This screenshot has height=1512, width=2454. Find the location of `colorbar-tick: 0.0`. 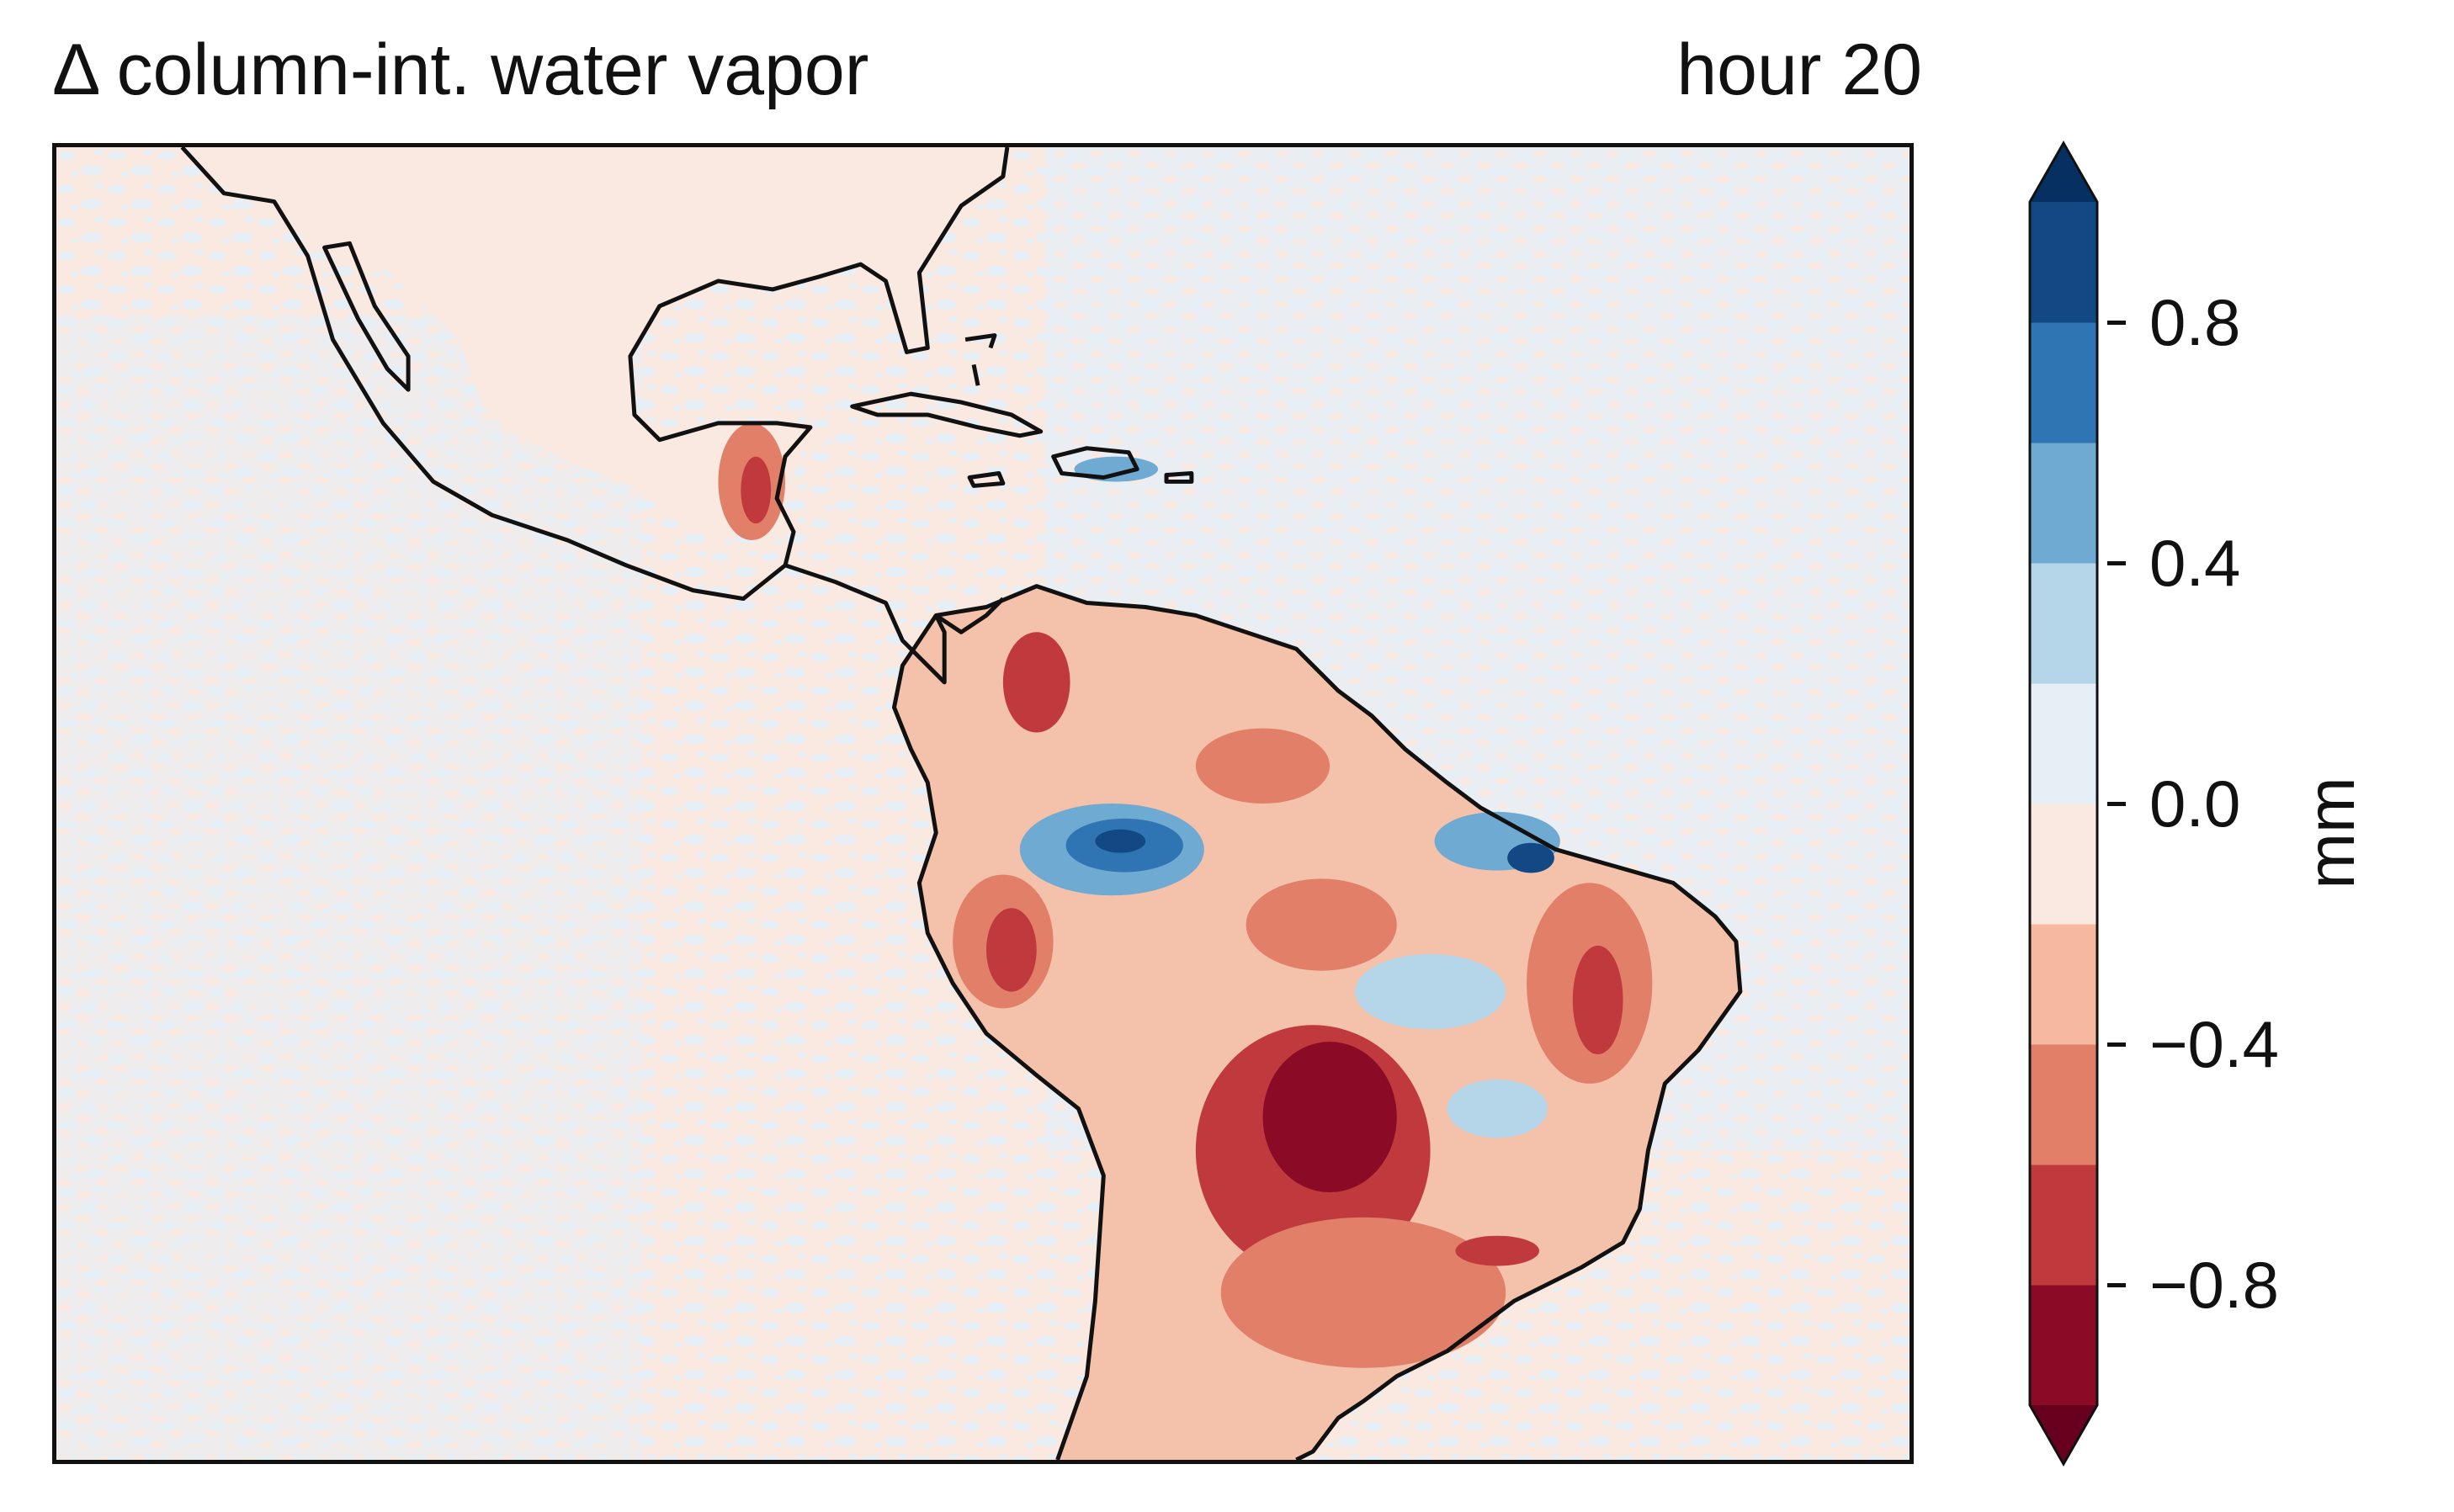

colorbar-tick: 0.0 is located at coordinates (2173, 803).